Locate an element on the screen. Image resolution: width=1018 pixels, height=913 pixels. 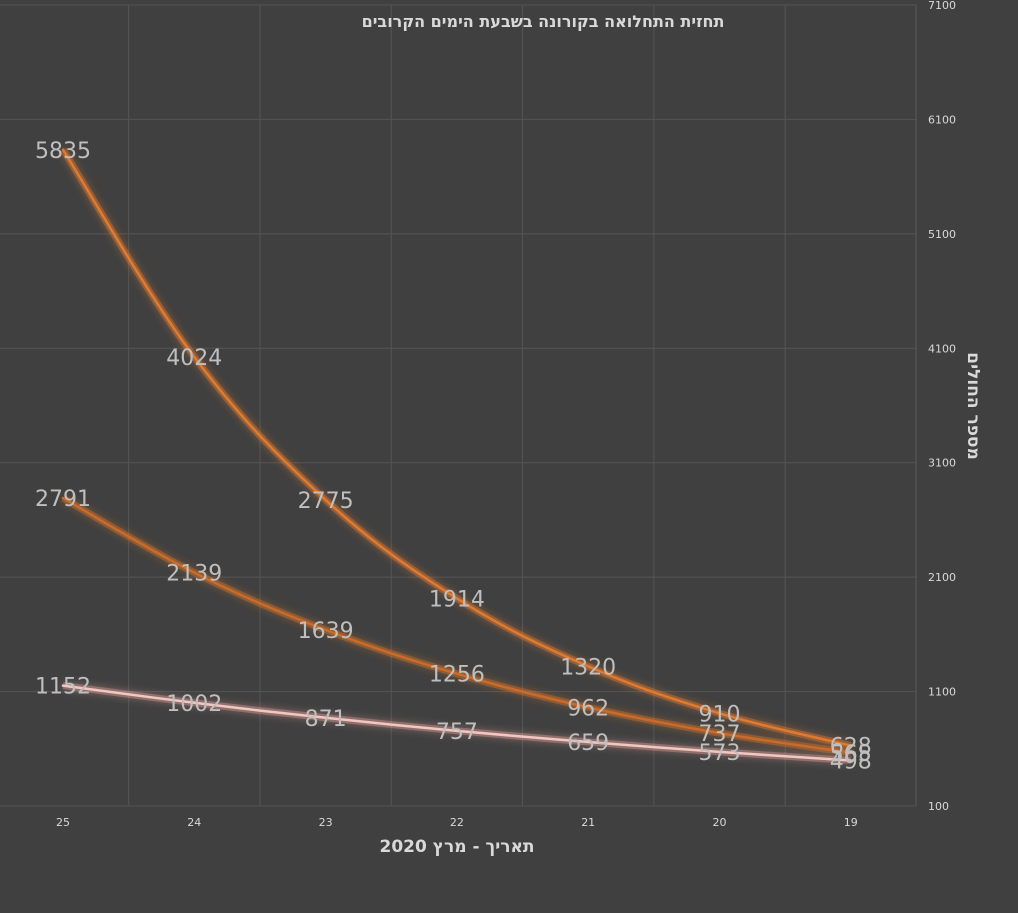
data-label: 2139 is located at coordinates (194, 574).